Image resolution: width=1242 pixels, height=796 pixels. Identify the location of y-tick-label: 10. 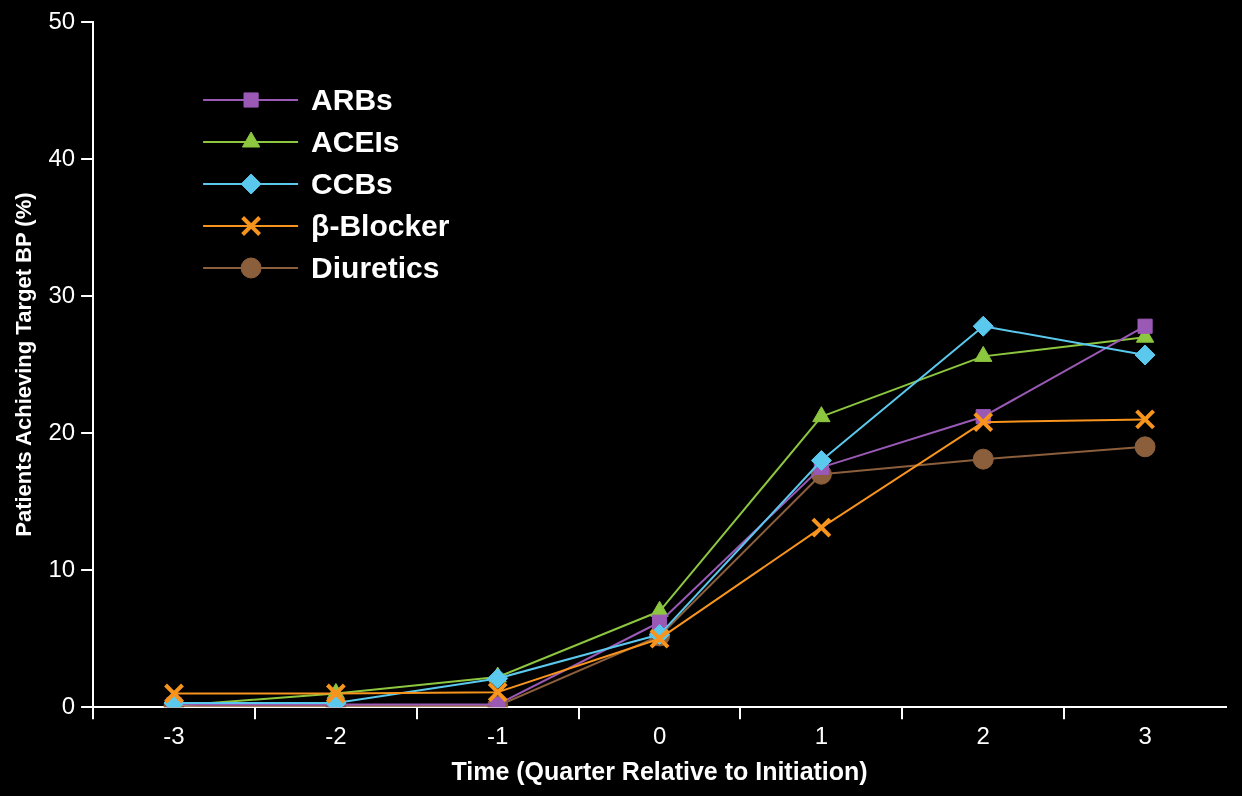
(62, 568).